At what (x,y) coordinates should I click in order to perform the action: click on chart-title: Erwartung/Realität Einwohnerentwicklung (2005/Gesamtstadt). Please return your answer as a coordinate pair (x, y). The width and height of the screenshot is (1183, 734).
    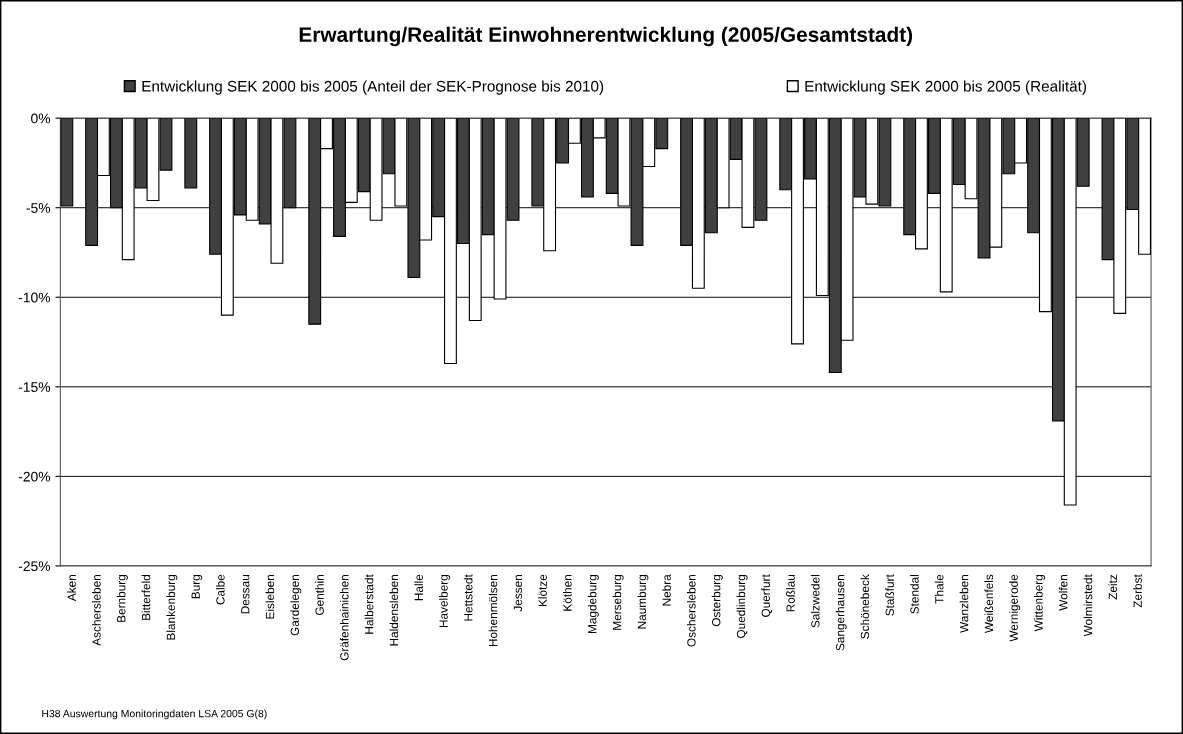
    Looking at the image, I should click on (606, 36).